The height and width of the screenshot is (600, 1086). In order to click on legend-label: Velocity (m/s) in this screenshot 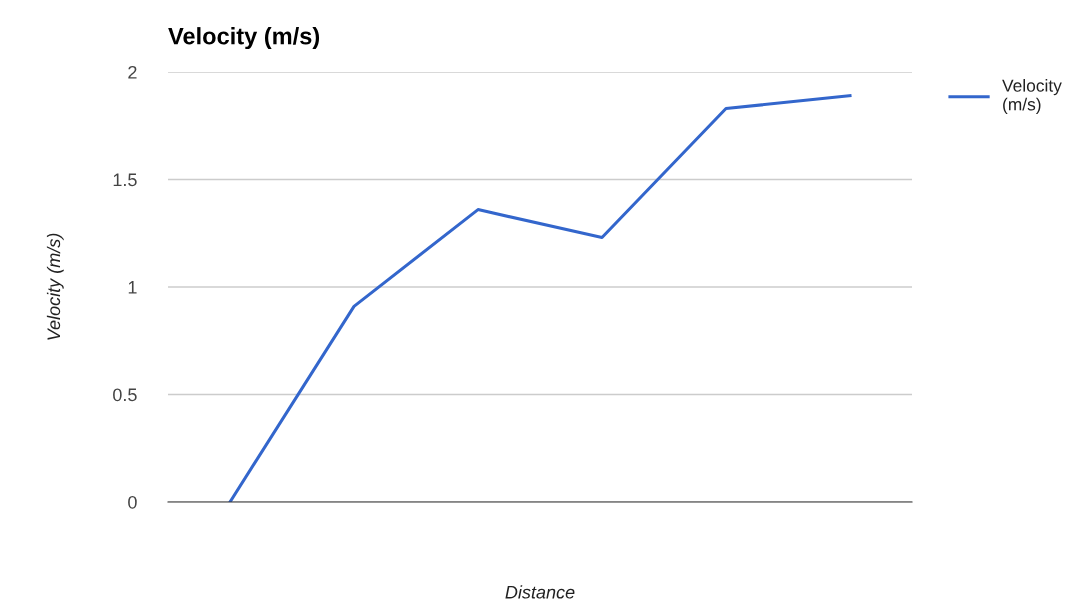, I will do `click(1032, 96)`.